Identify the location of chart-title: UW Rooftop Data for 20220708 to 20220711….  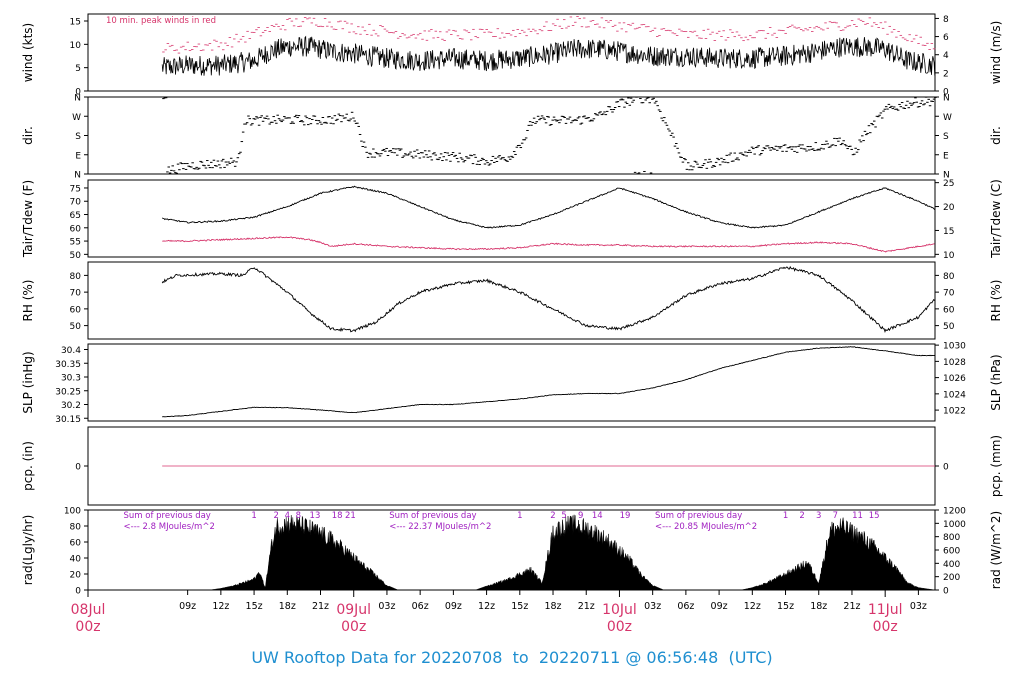
(512, 657).